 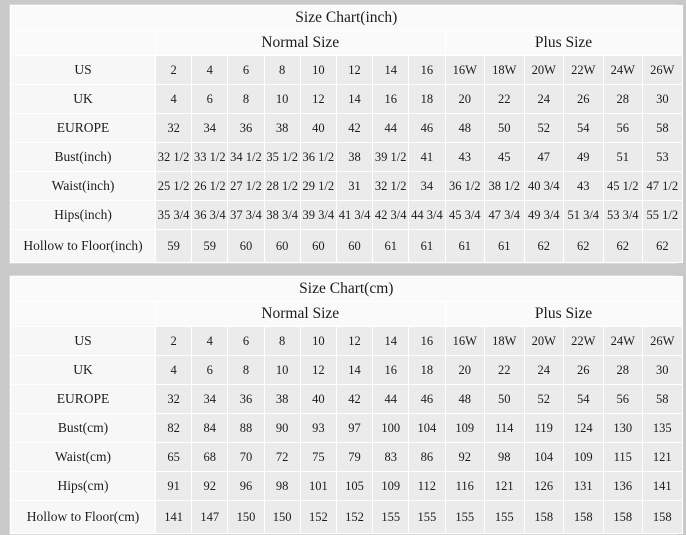 I want to click on table-cell: 24W, so click(x=622, y=341).